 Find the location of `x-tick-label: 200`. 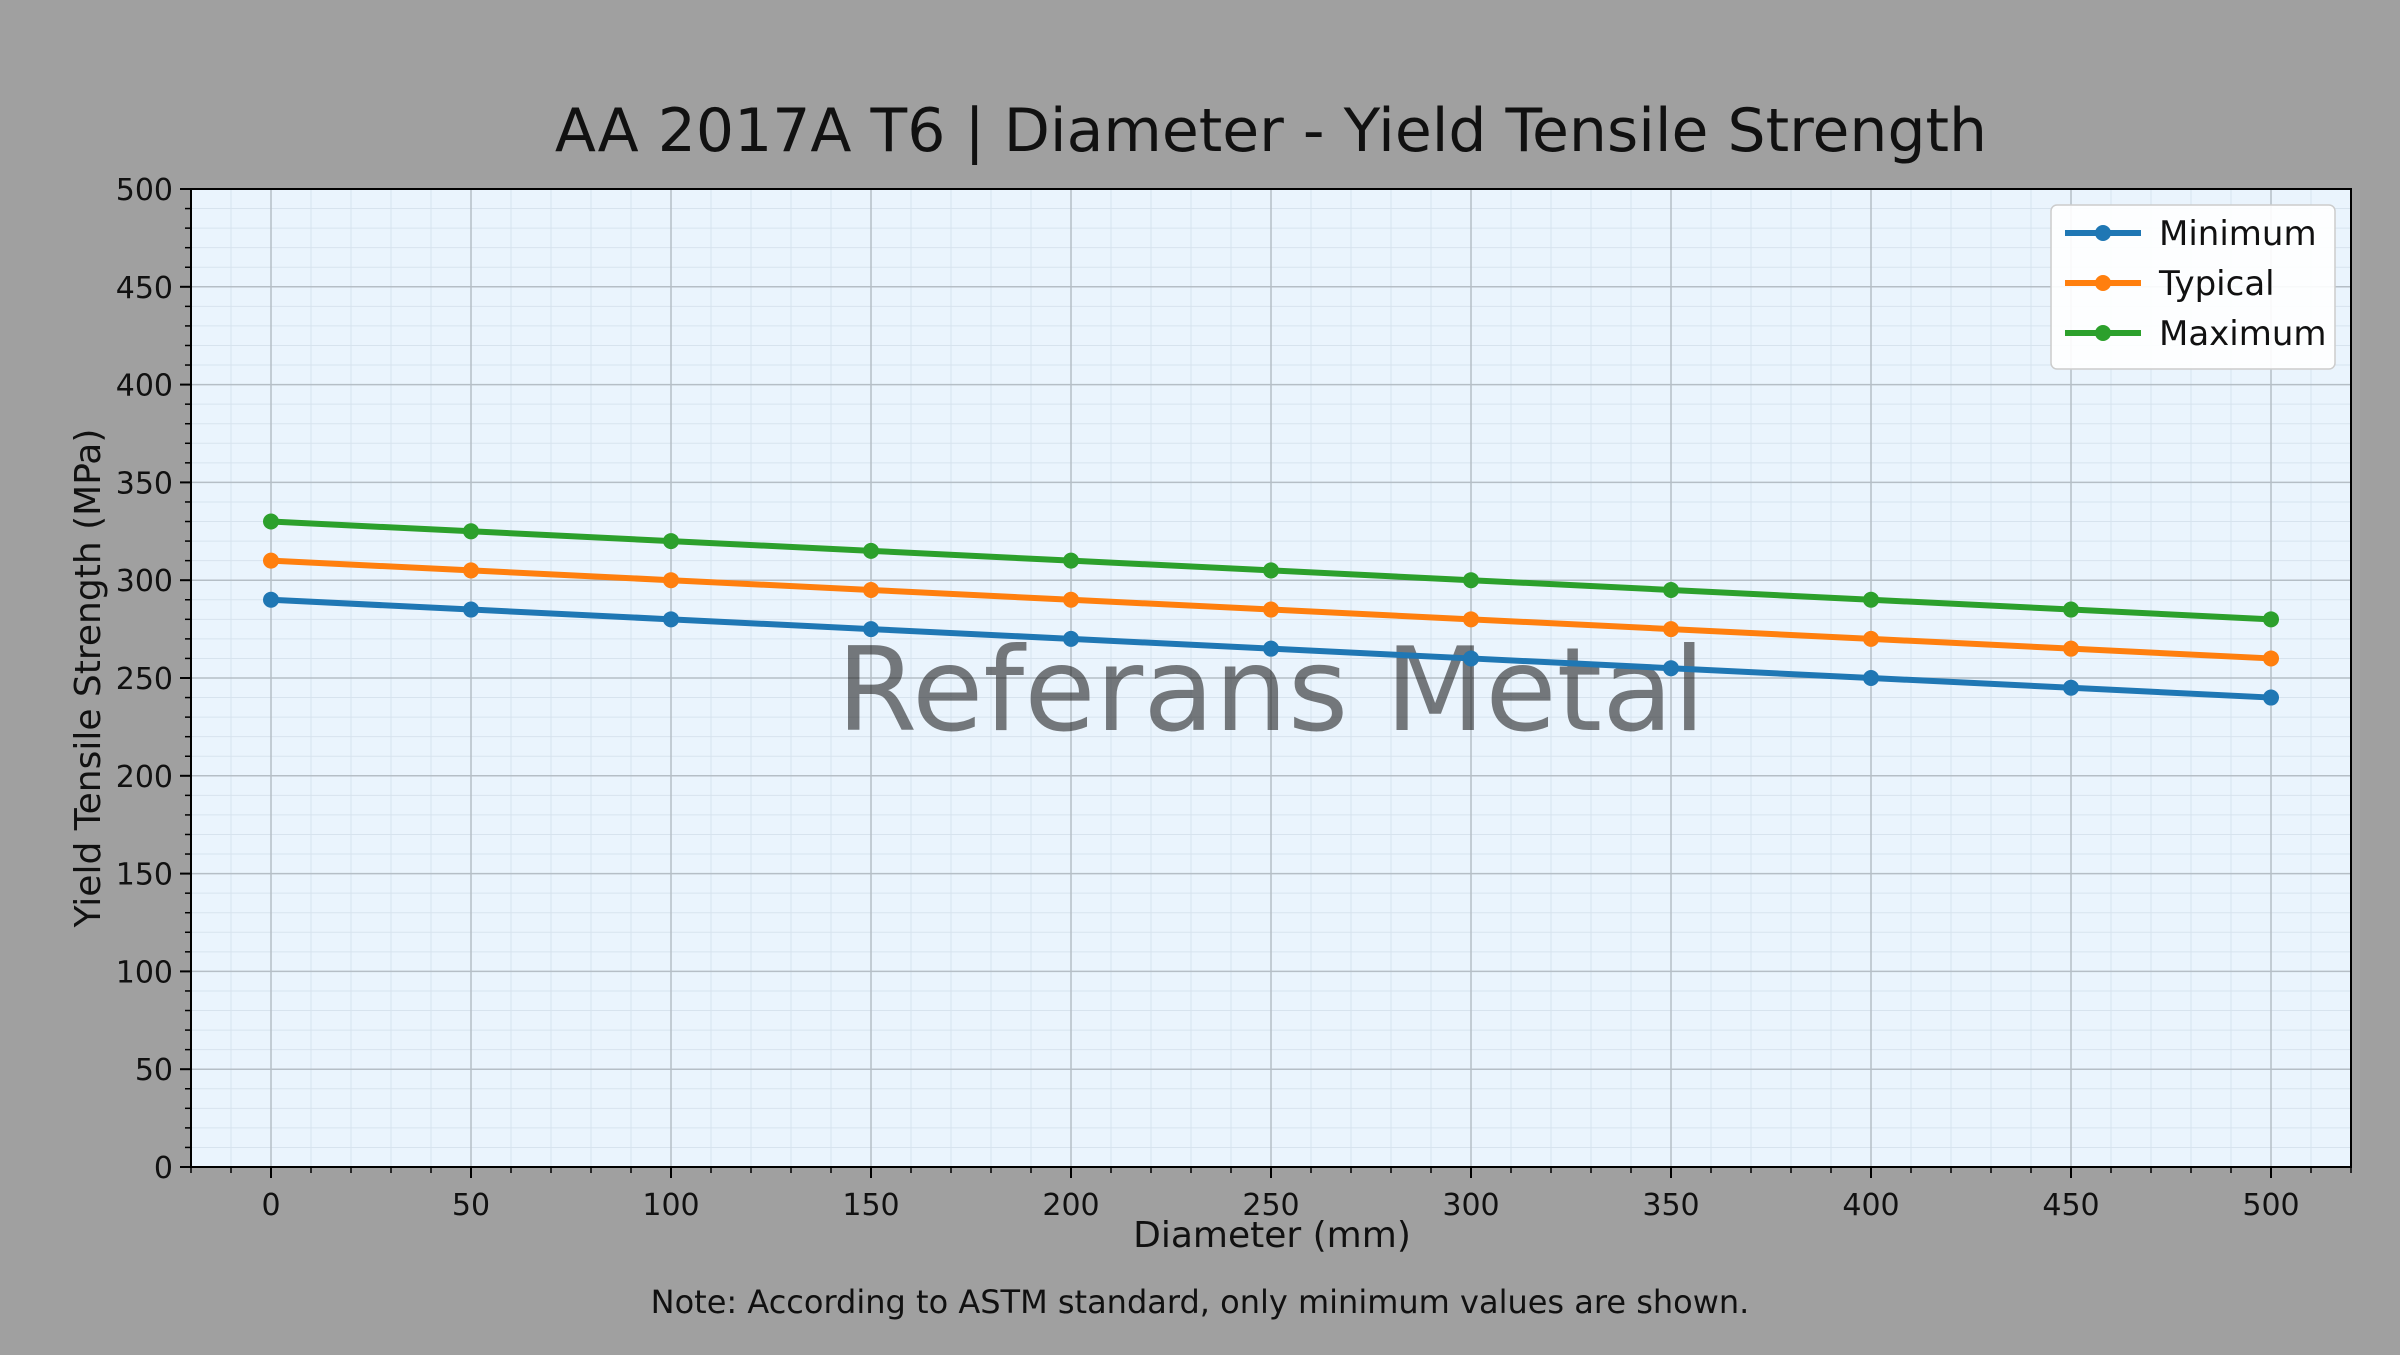

x-tick-label: 200 is located at coordinates (1070, 1205).